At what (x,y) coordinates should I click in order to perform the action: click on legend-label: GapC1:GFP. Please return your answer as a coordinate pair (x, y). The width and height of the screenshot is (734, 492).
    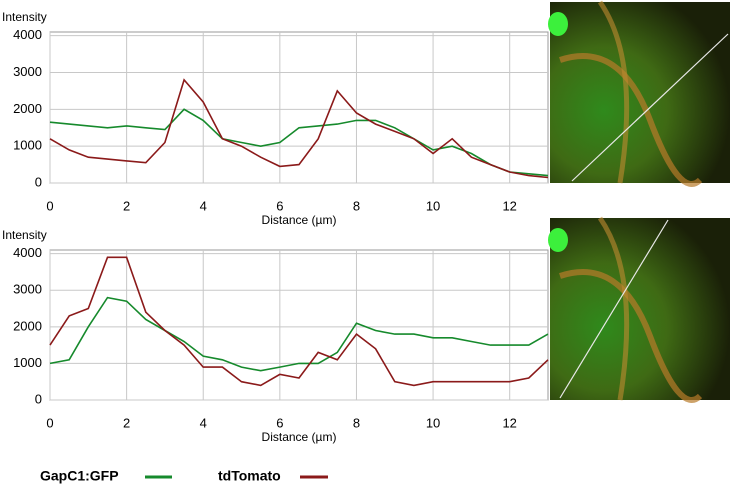
    Looking at the image, I should click on (79, 476).